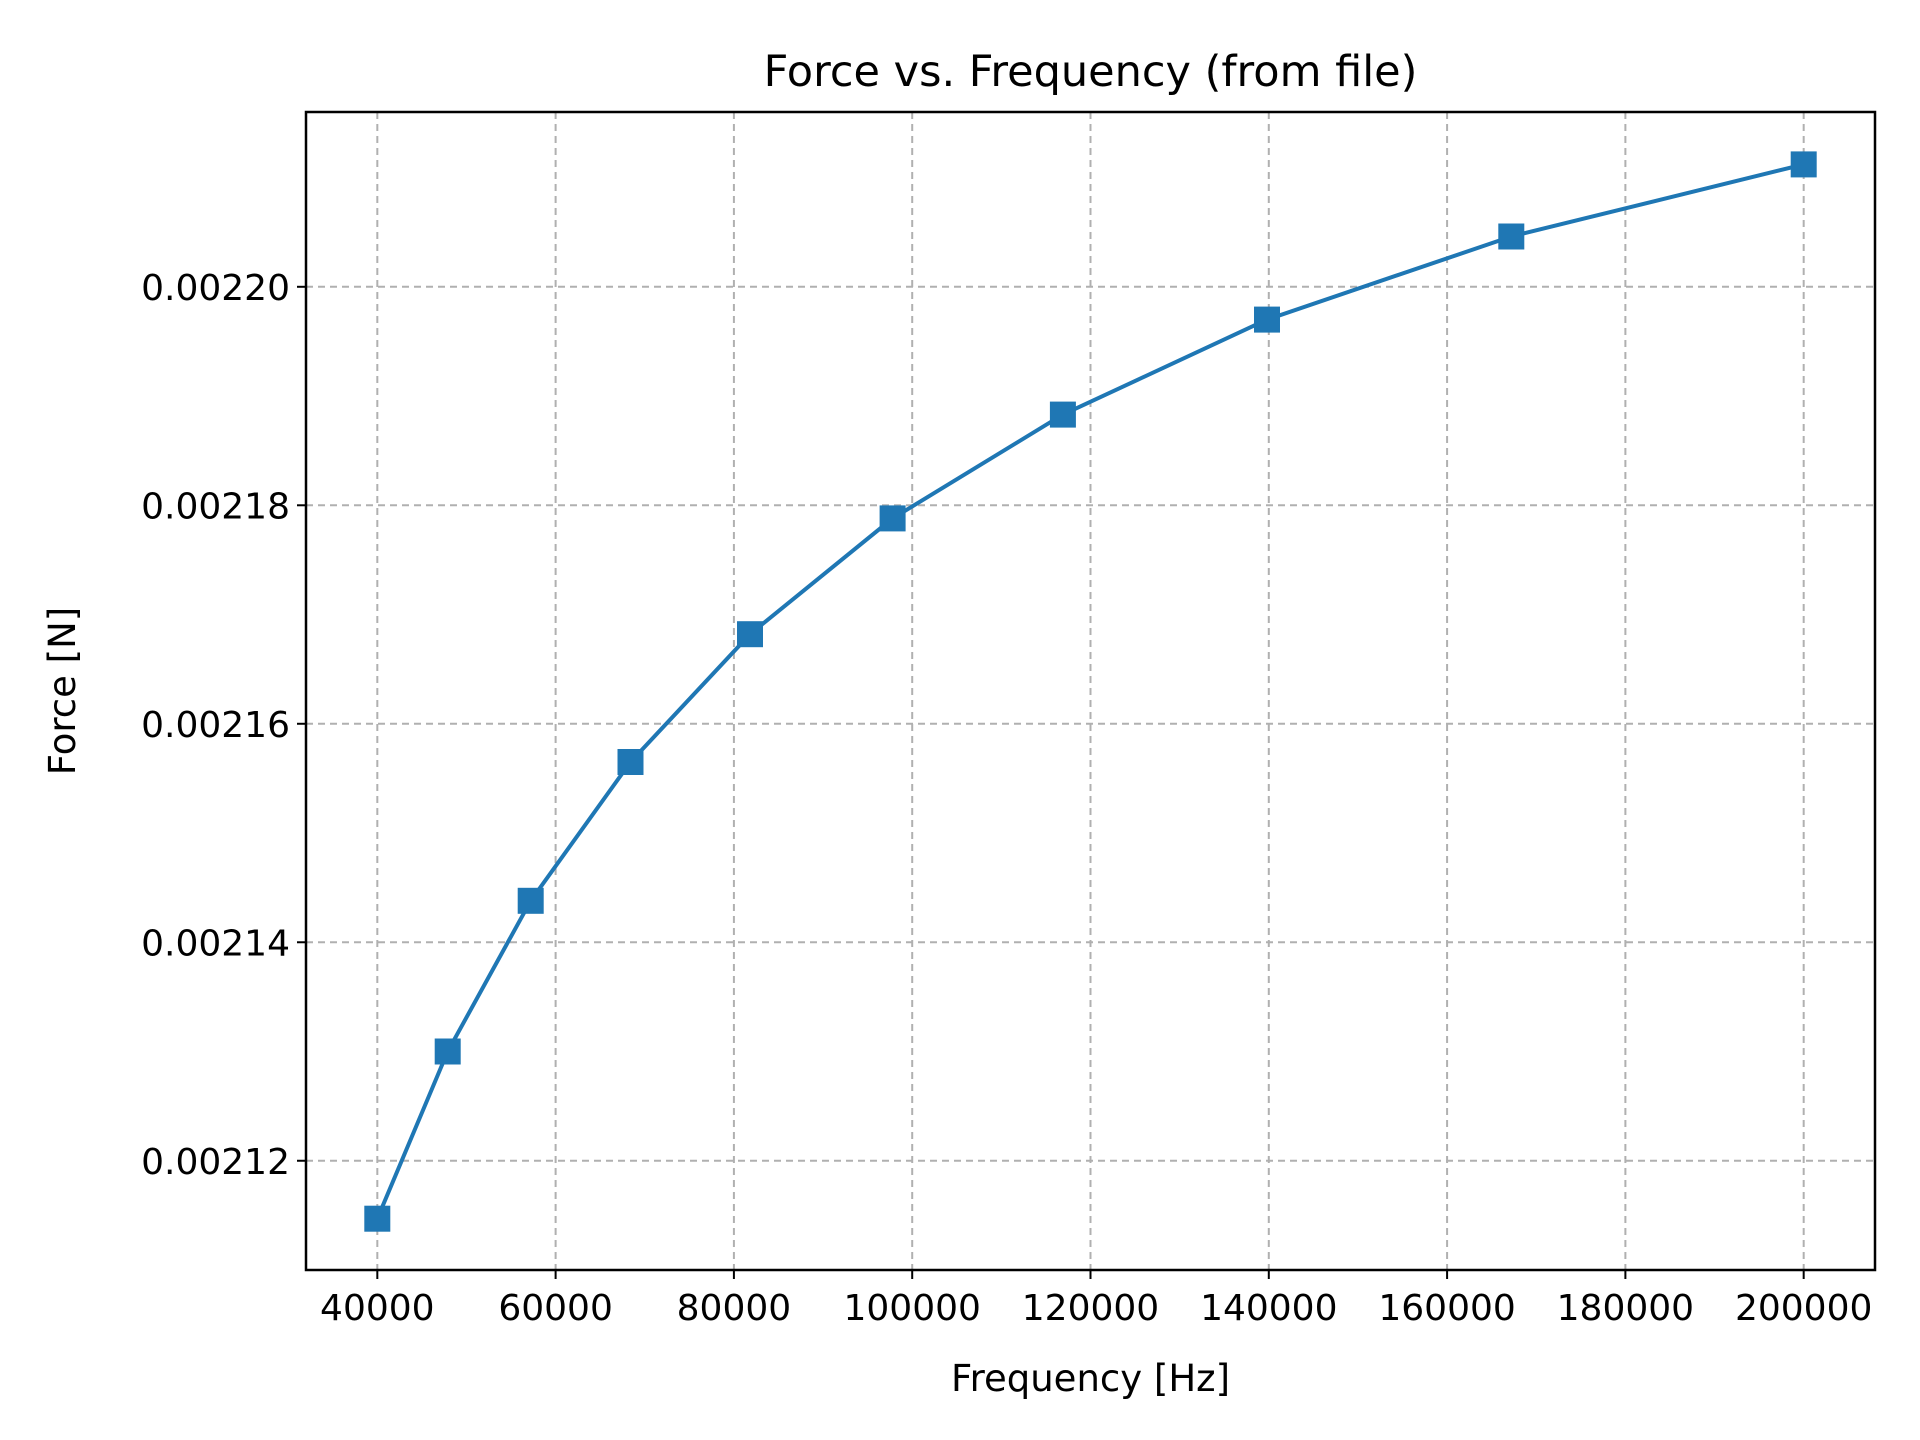 This screenshot has height=1440, width=1920. Describe the element at coordinates (377, 1308) in the screenshot. I see `x-tick-label: 40000` at that location.